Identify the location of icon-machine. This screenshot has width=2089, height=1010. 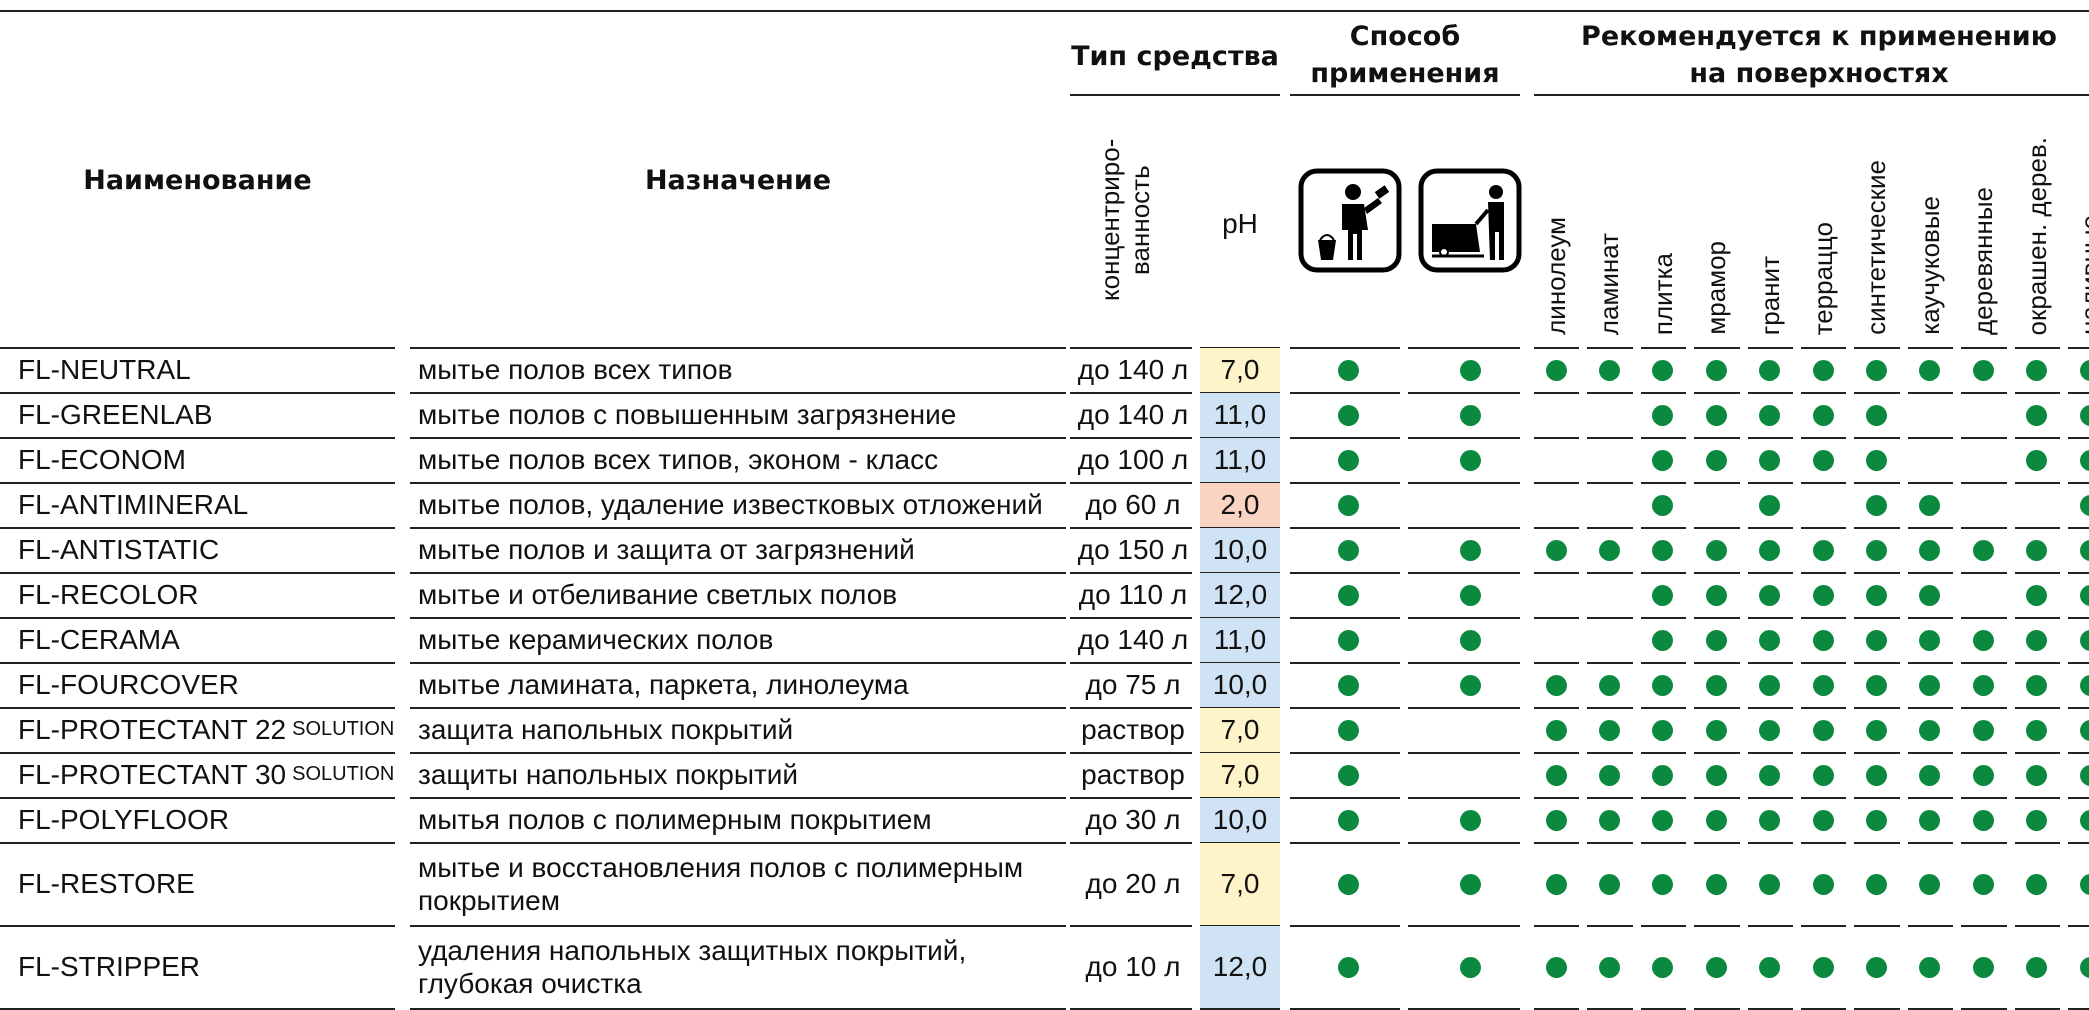
(1470, 220).